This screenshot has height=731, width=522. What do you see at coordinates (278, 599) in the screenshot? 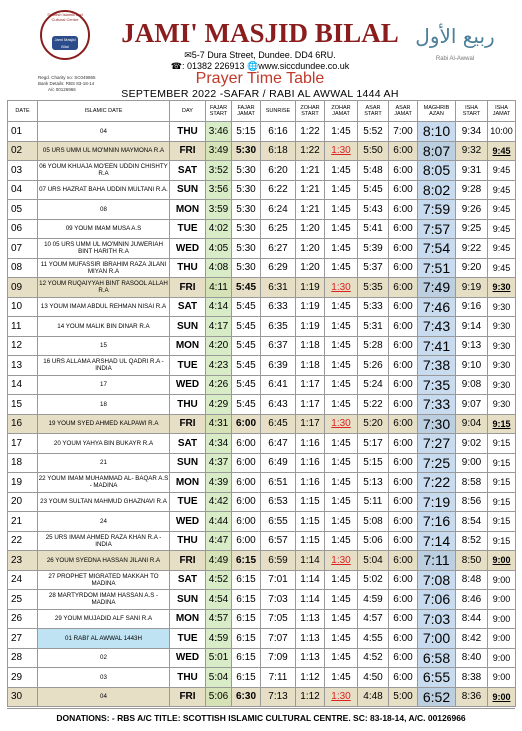
I see `cell: 7:03` at bounding box center [278, 599].